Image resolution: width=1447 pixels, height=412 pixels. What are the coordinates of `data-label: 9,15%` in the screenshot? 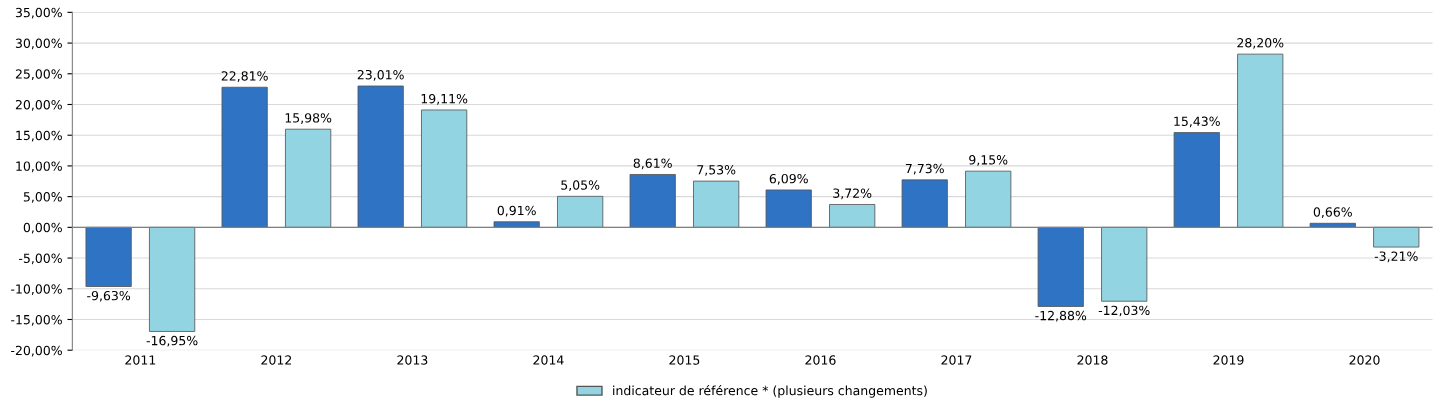 It's located at (988, 160).